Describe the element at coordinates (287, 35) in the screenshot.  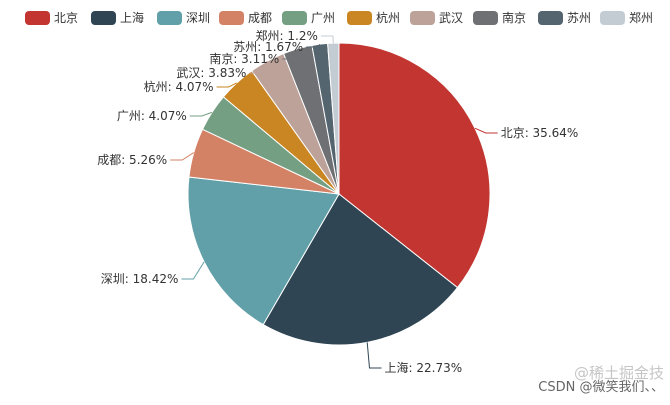
I see `slice-label-9: 郑州: 1.2%` at that location.